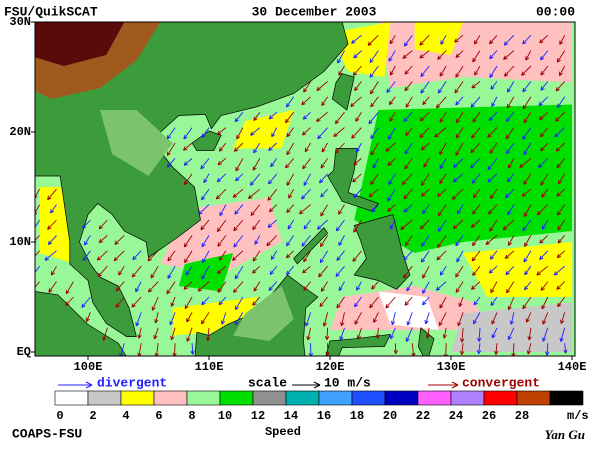 The image size is (600, 450). Describe the element at coordinates (455, 385) in the screenshot. I see `legend-arrow-head` at that location.